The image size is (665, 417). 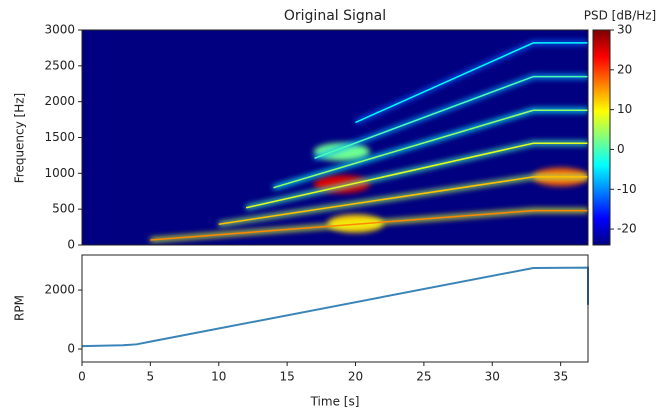 I want to click on colorbar-tick-label: -10, so click(x=627, y=189).